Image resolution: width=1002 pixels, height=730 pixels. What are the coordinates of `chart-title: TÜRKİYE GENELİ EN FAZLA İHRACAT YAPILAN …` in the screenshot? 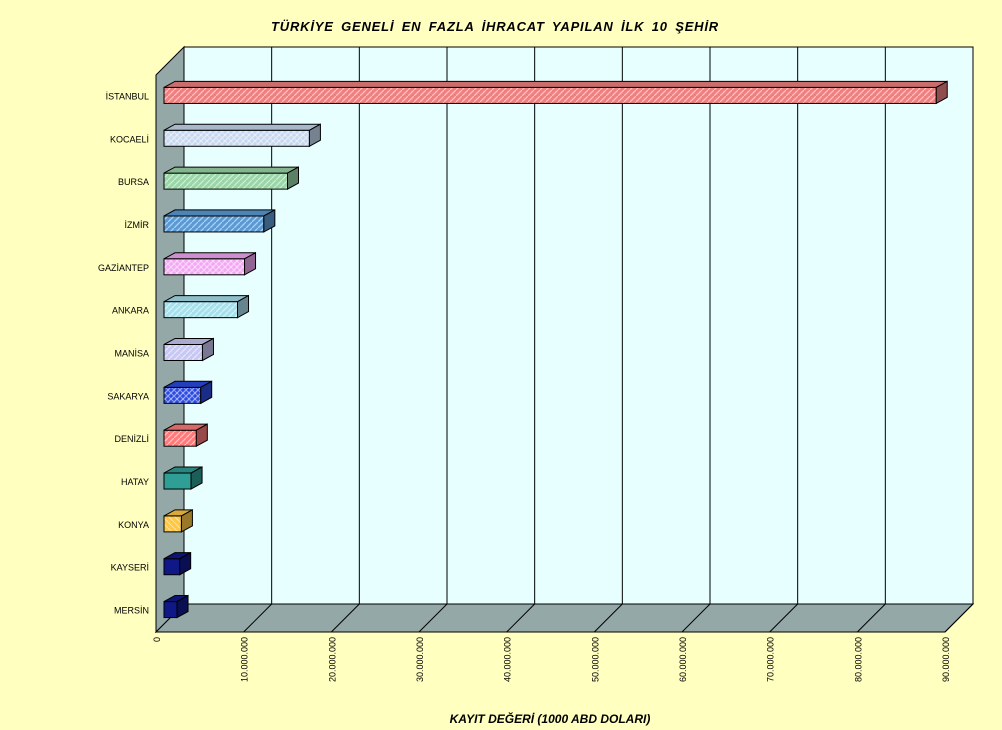 It's located at (495, 26).